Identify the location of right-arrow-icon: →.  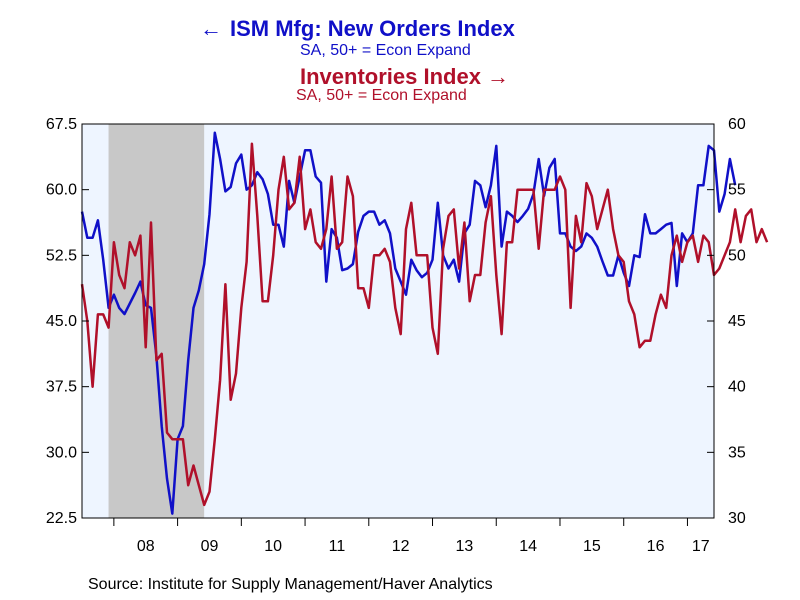
(497, 76).